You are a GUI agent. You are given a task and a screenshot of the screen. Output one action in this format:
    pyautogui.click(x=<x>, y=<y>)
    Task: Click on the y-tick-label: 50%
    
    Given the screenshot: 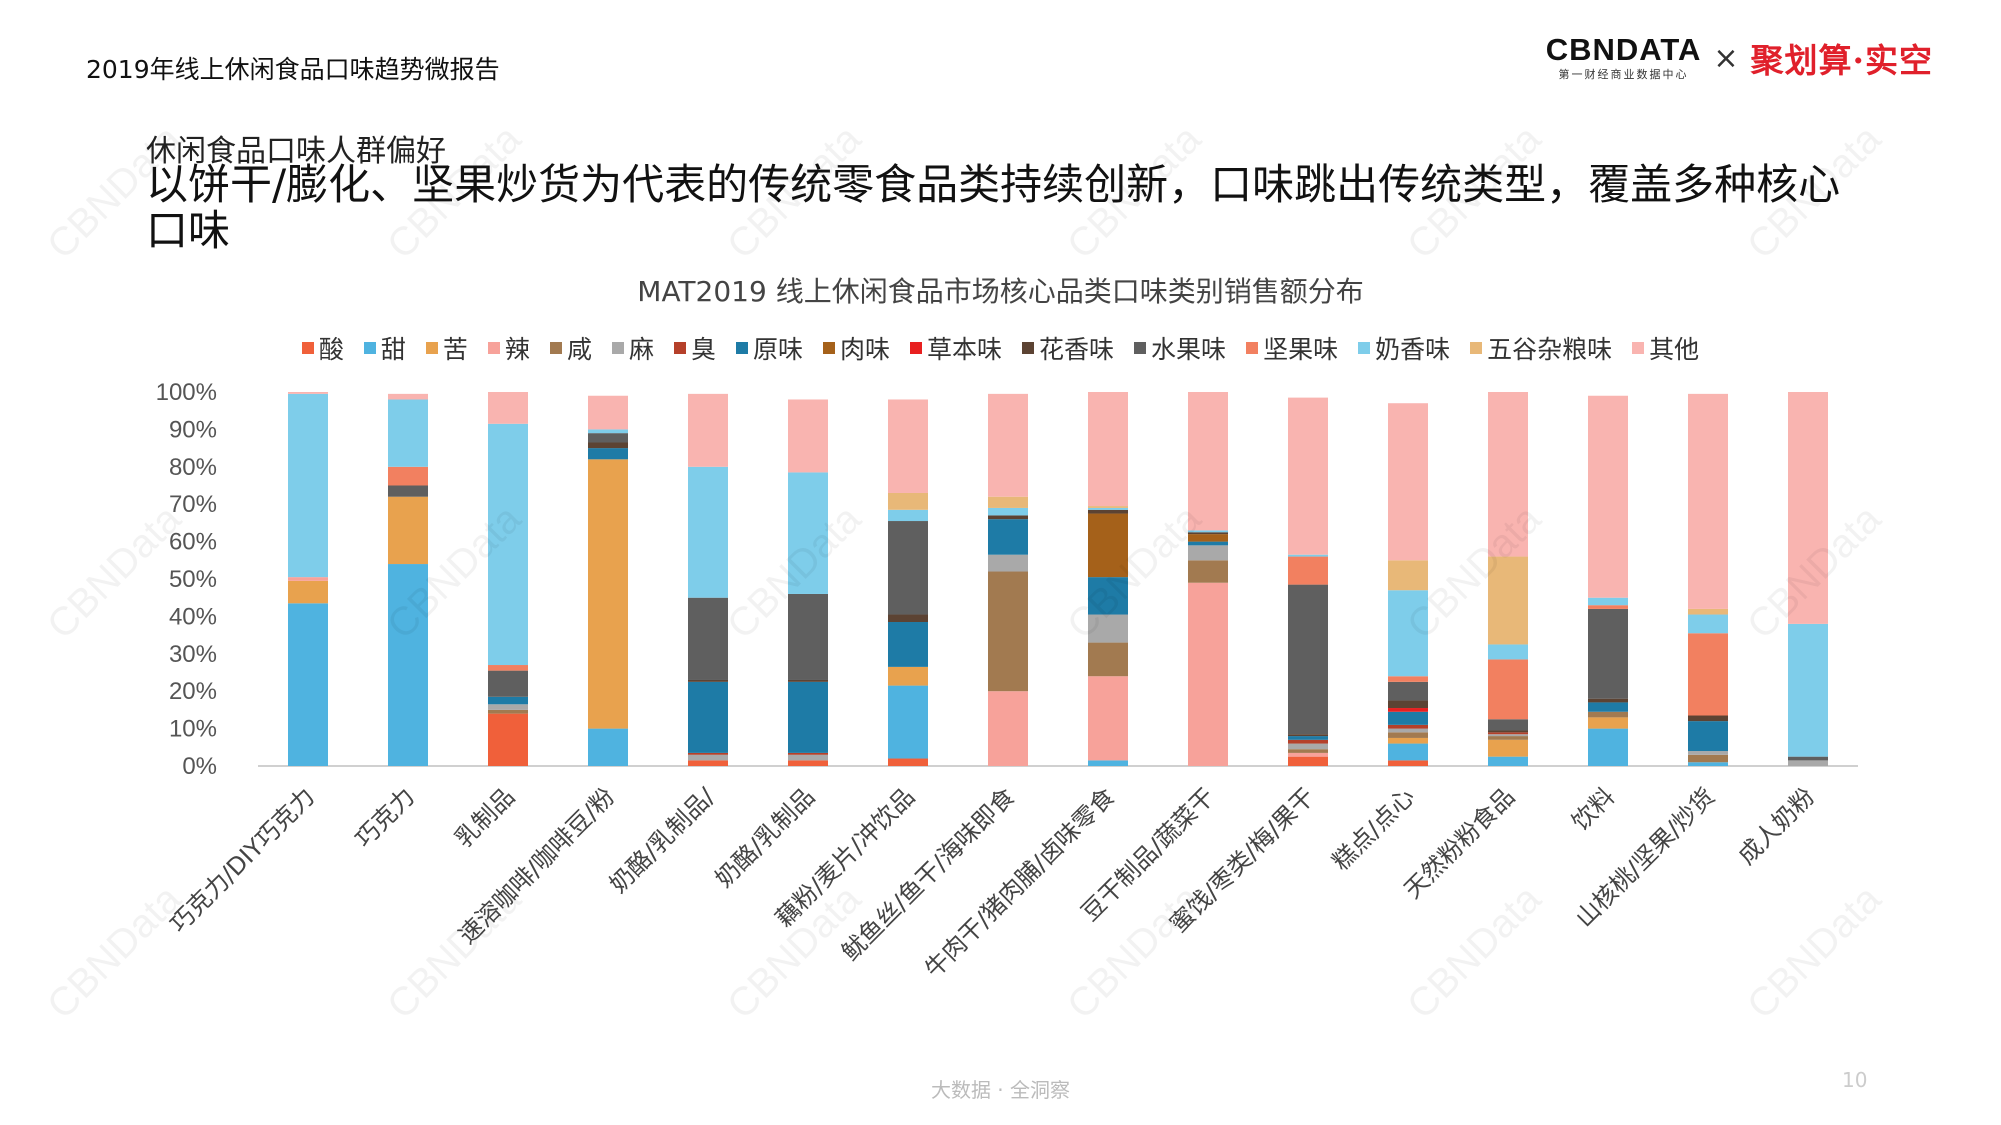 What is the action you would take?
    pyautogui.click(x=193, y=579)
    